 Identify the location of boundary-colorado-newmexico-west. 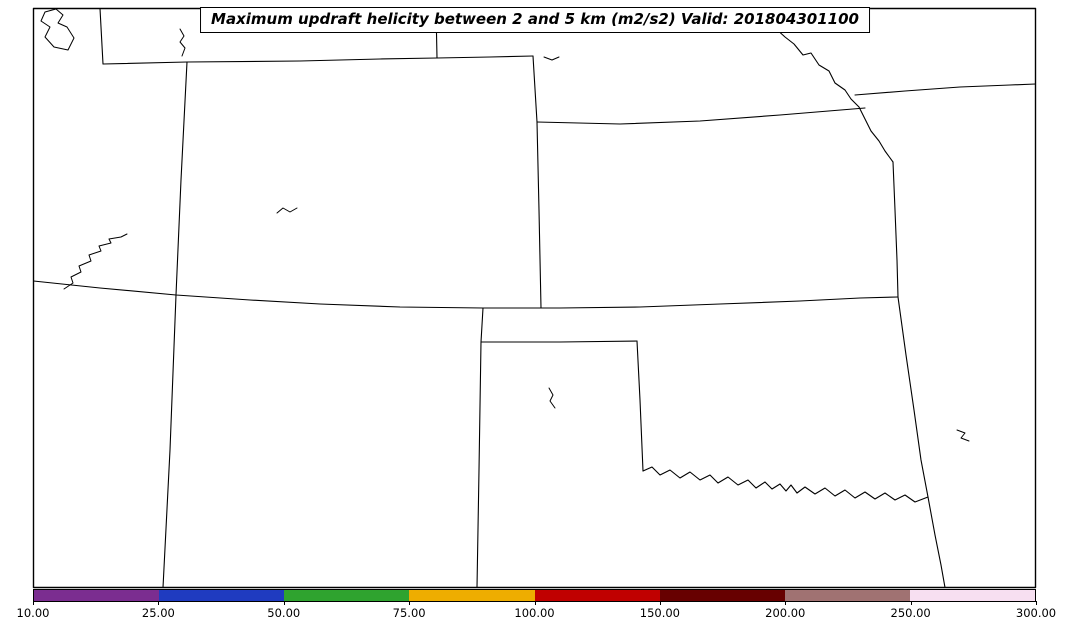
(175, 325).